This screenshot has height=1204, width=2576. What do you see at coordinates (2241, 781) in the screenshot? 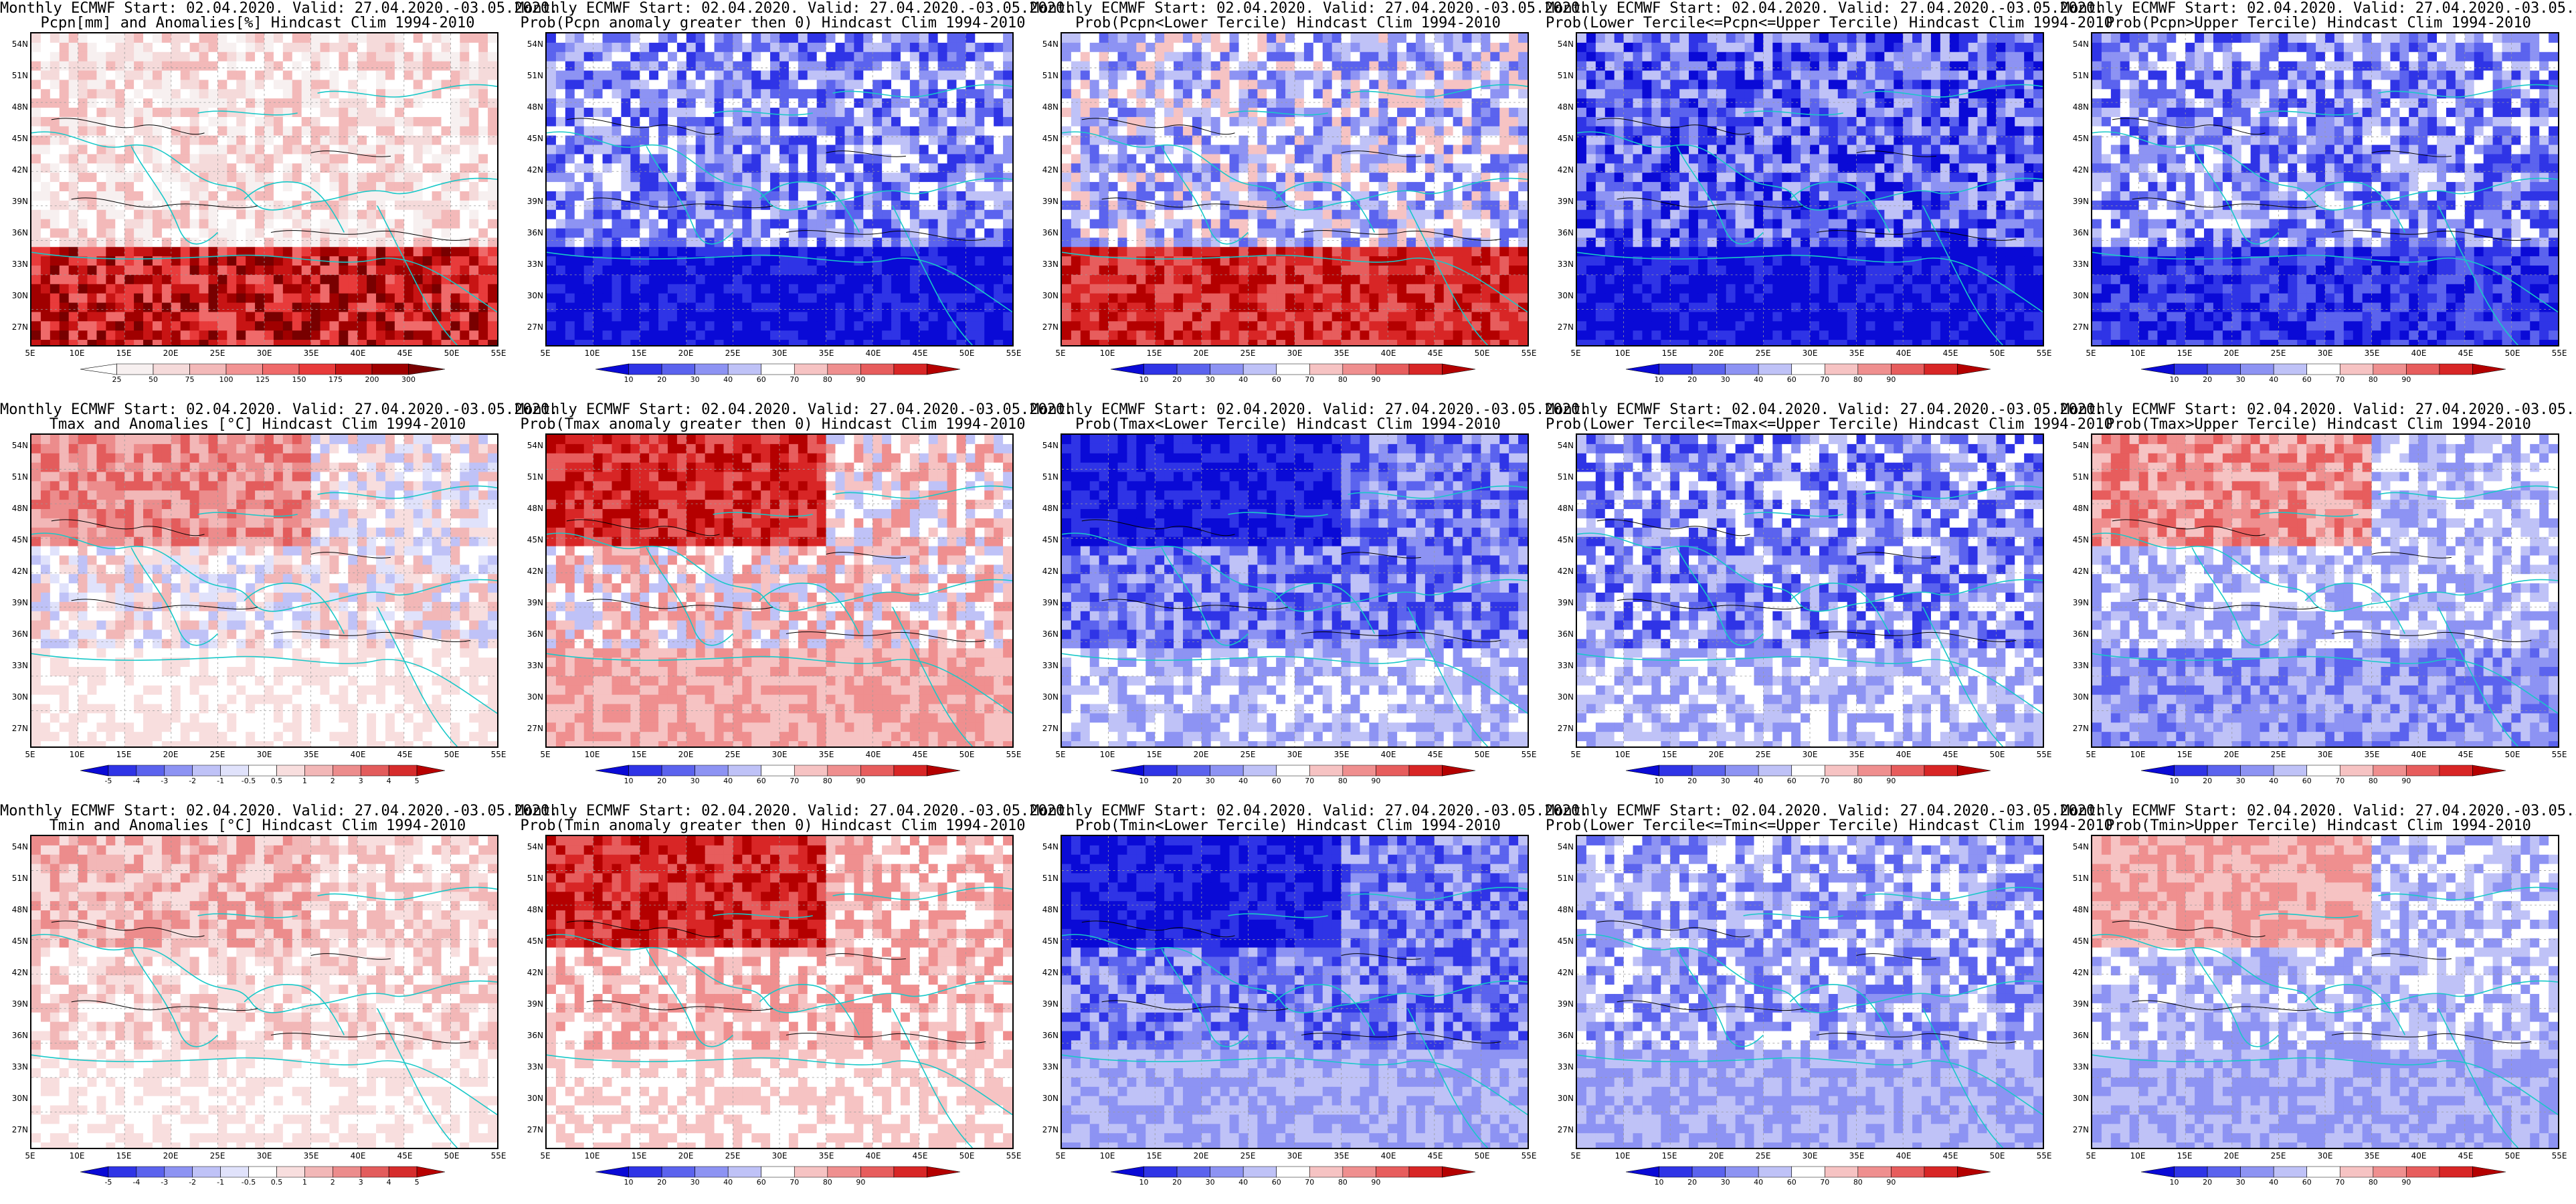
I see `colorbar-label: 30` at bounding box center [2241, 781].